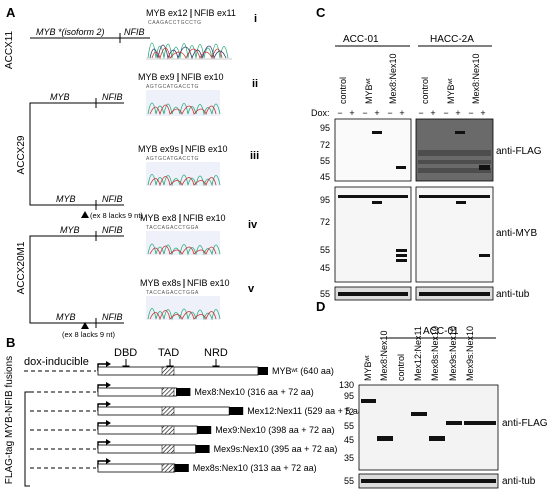  I want to click on construct-label: Mex8s:Nex10 (313 aa + 72 aa), so click(255, 468).